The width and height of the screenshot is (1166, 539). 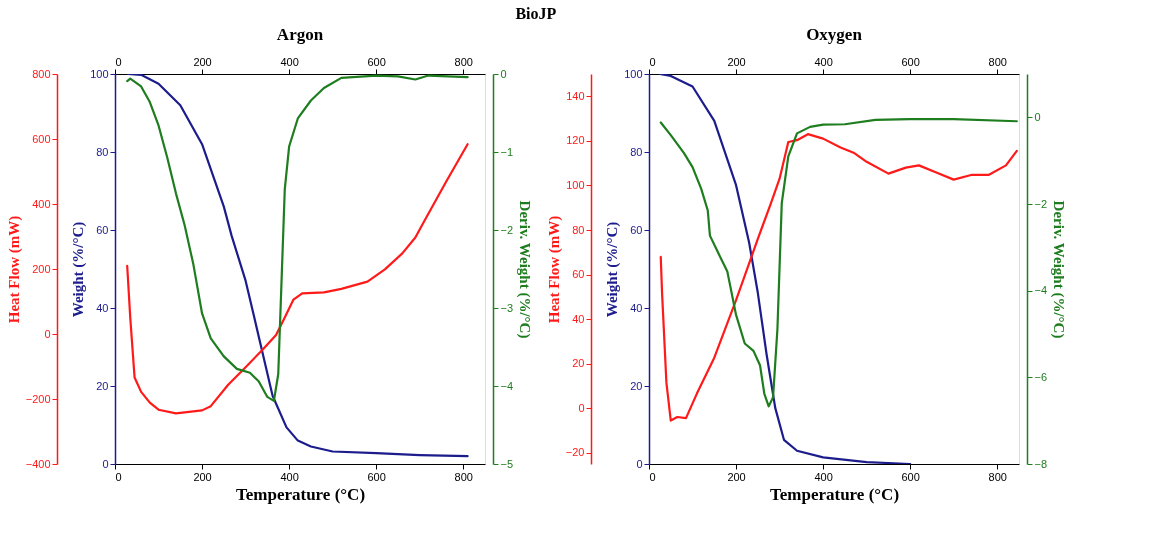 I want to click on y2-tick-label: −5, so click(x=507, y=463).